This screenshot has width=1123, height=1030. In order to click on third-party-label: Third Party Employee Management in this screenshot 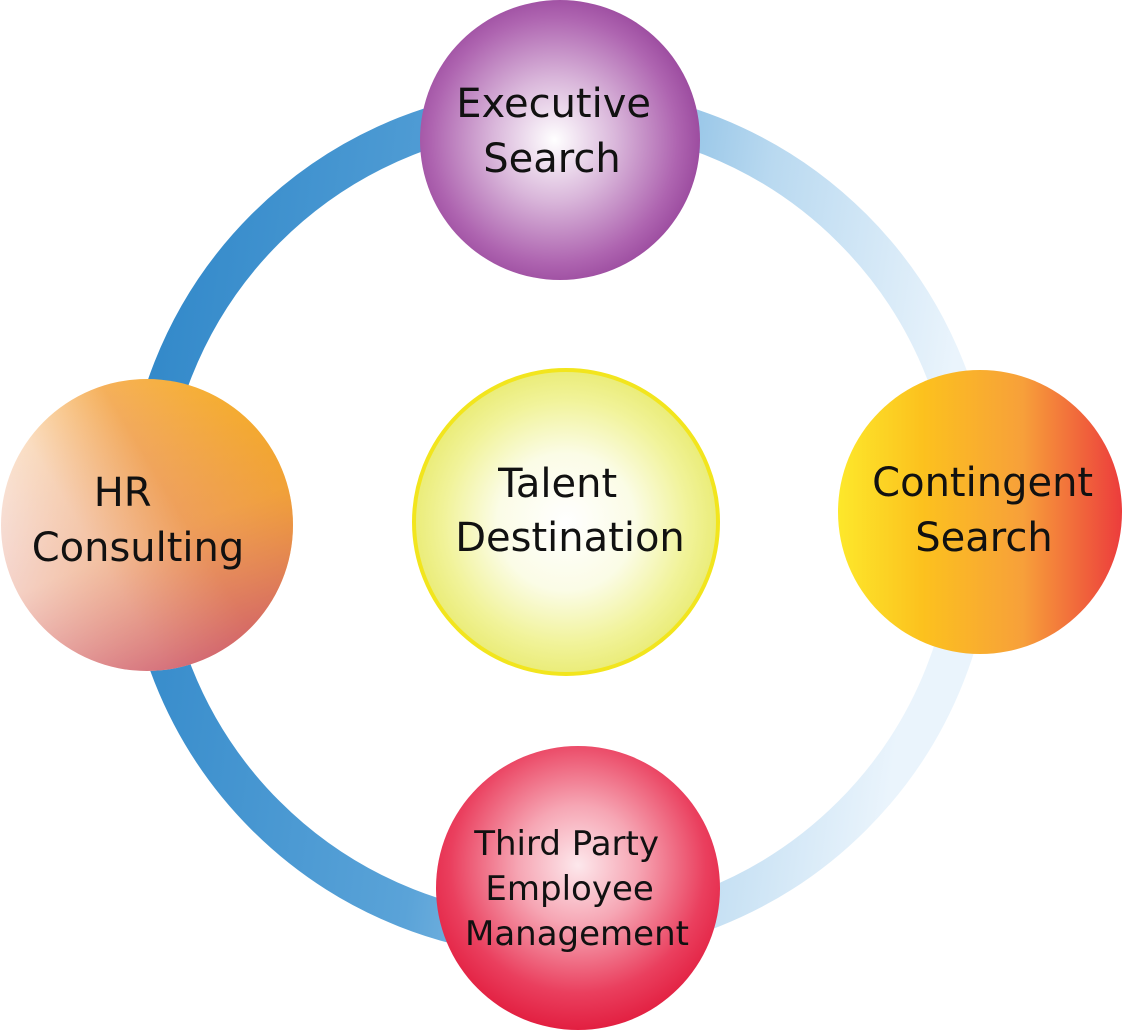, I will do `click(577, 889)`.